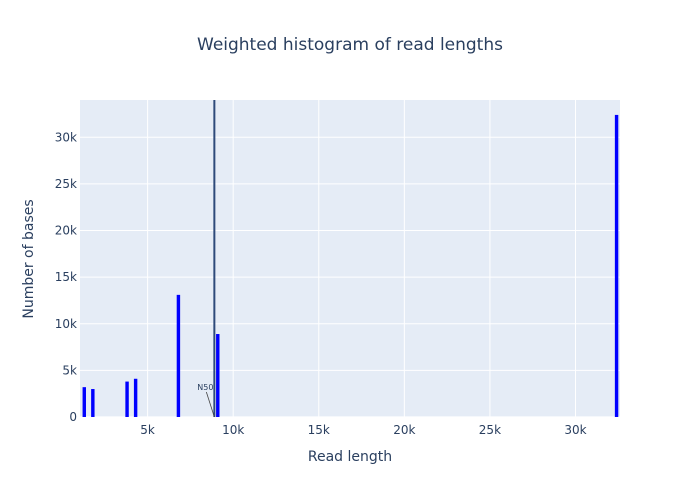 The height and width of the screenshot is (500, 700). I want to click on y-tick-labels: 0 5k 10k 15k 20k 25k 30k, so click(66, 277).